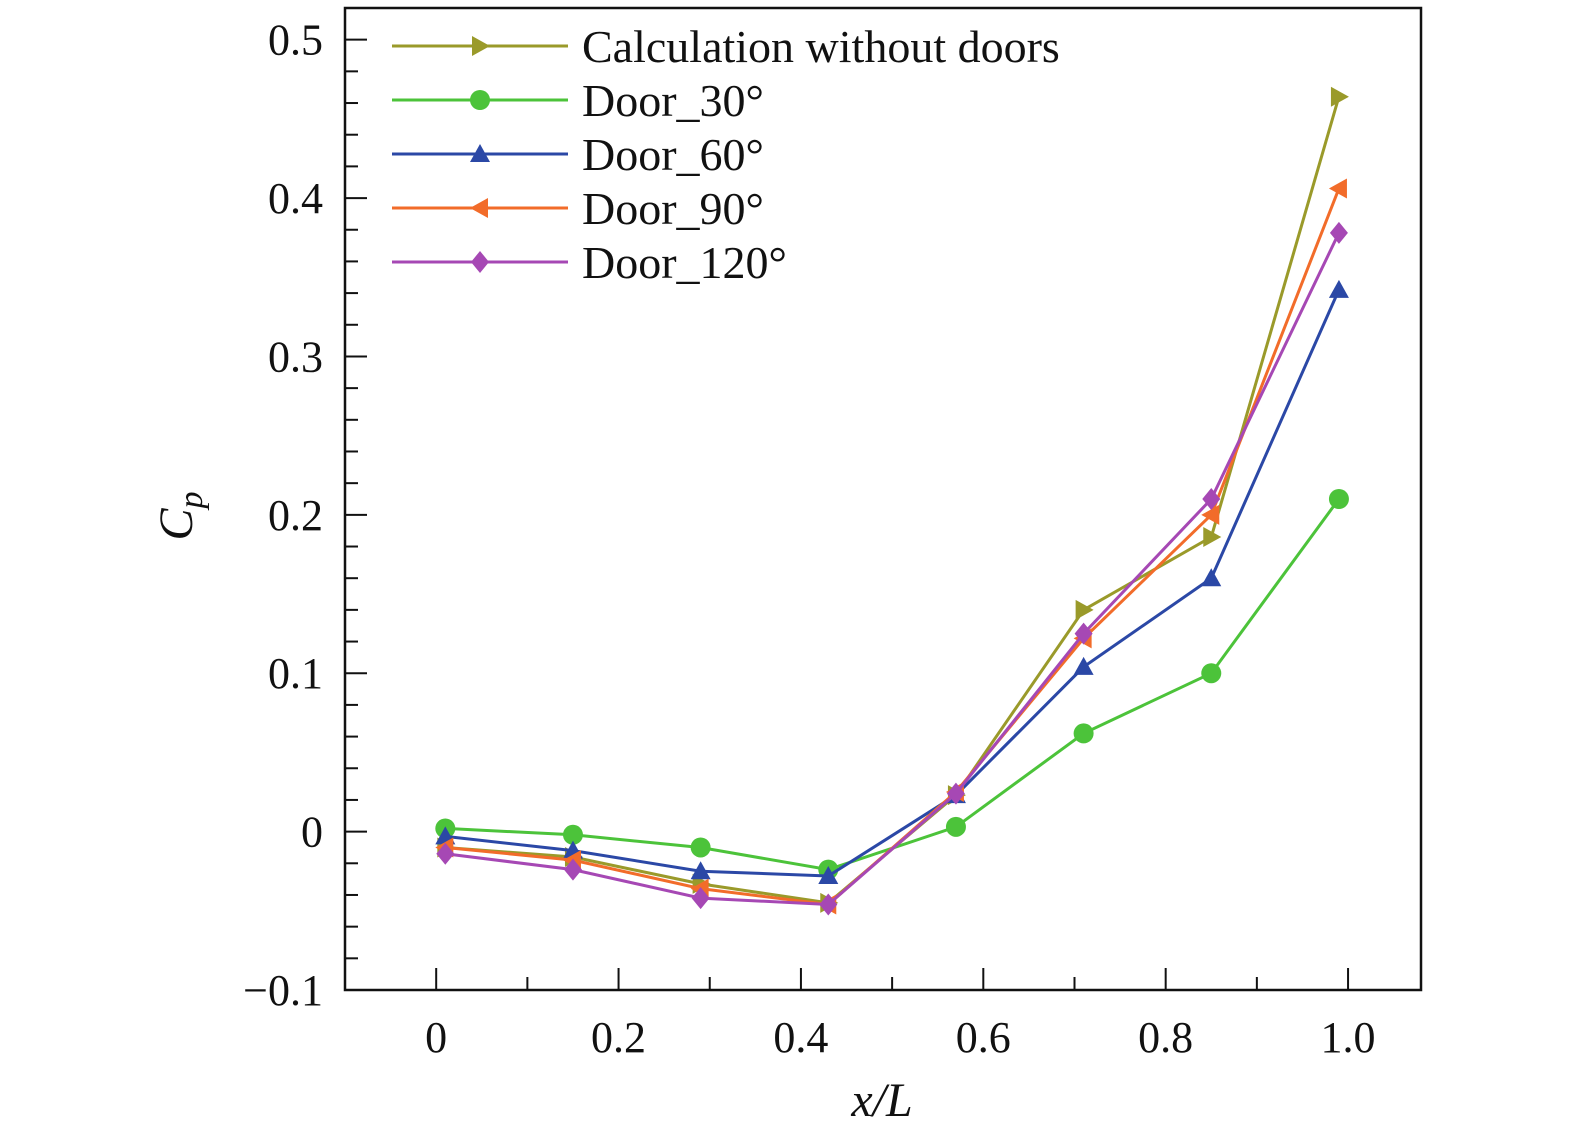 The image size is (1575, 1142). What do you see at coordinates (578, 100) in the screenshot?
I see `legend-entry: Door_30°` at bounding box center [578, 100].